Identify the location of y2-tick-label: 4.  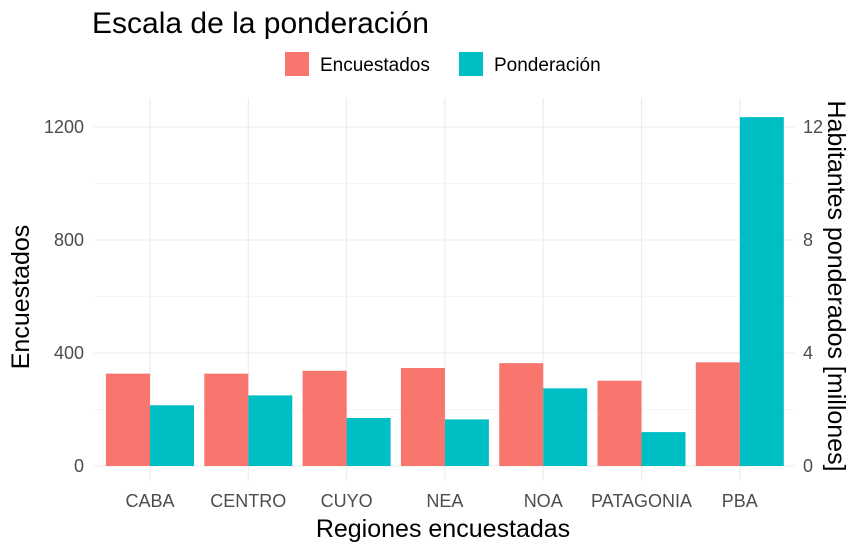
(808, 353).